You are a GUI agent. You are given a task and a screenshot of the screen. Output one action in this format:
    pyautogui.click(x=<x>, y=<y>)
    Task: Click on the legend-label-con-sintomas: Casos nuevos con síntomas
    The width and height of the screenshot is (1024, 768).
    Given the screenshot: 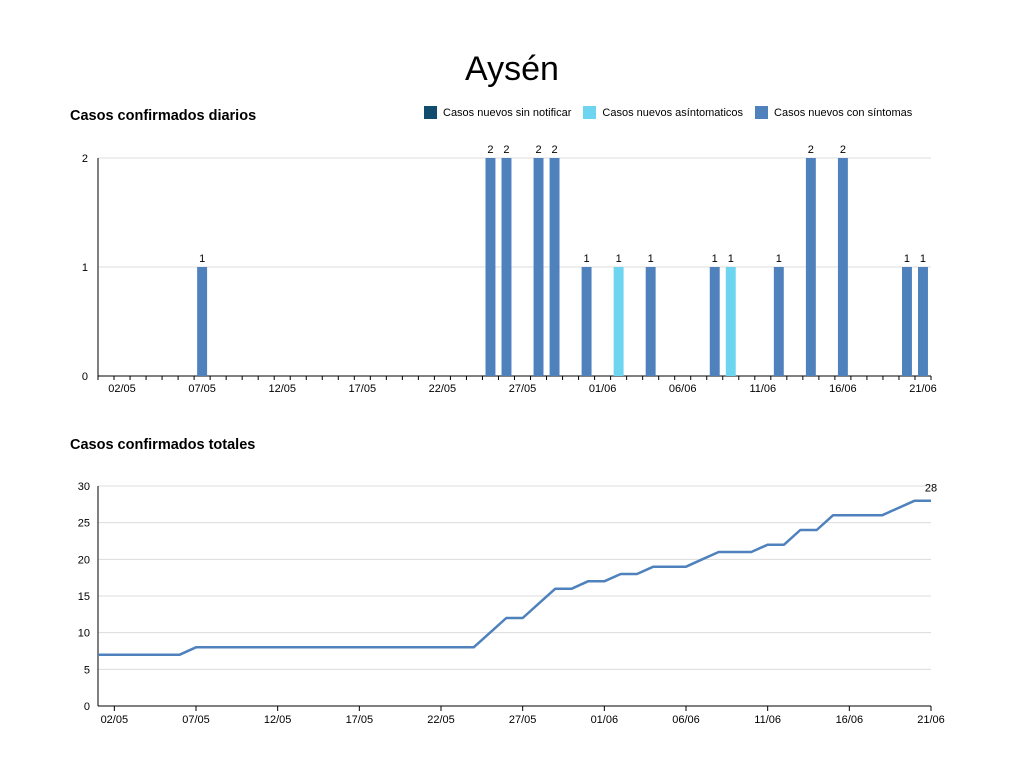 What is the action you would take?
    pyautogui.click(x=843, y=112)
    